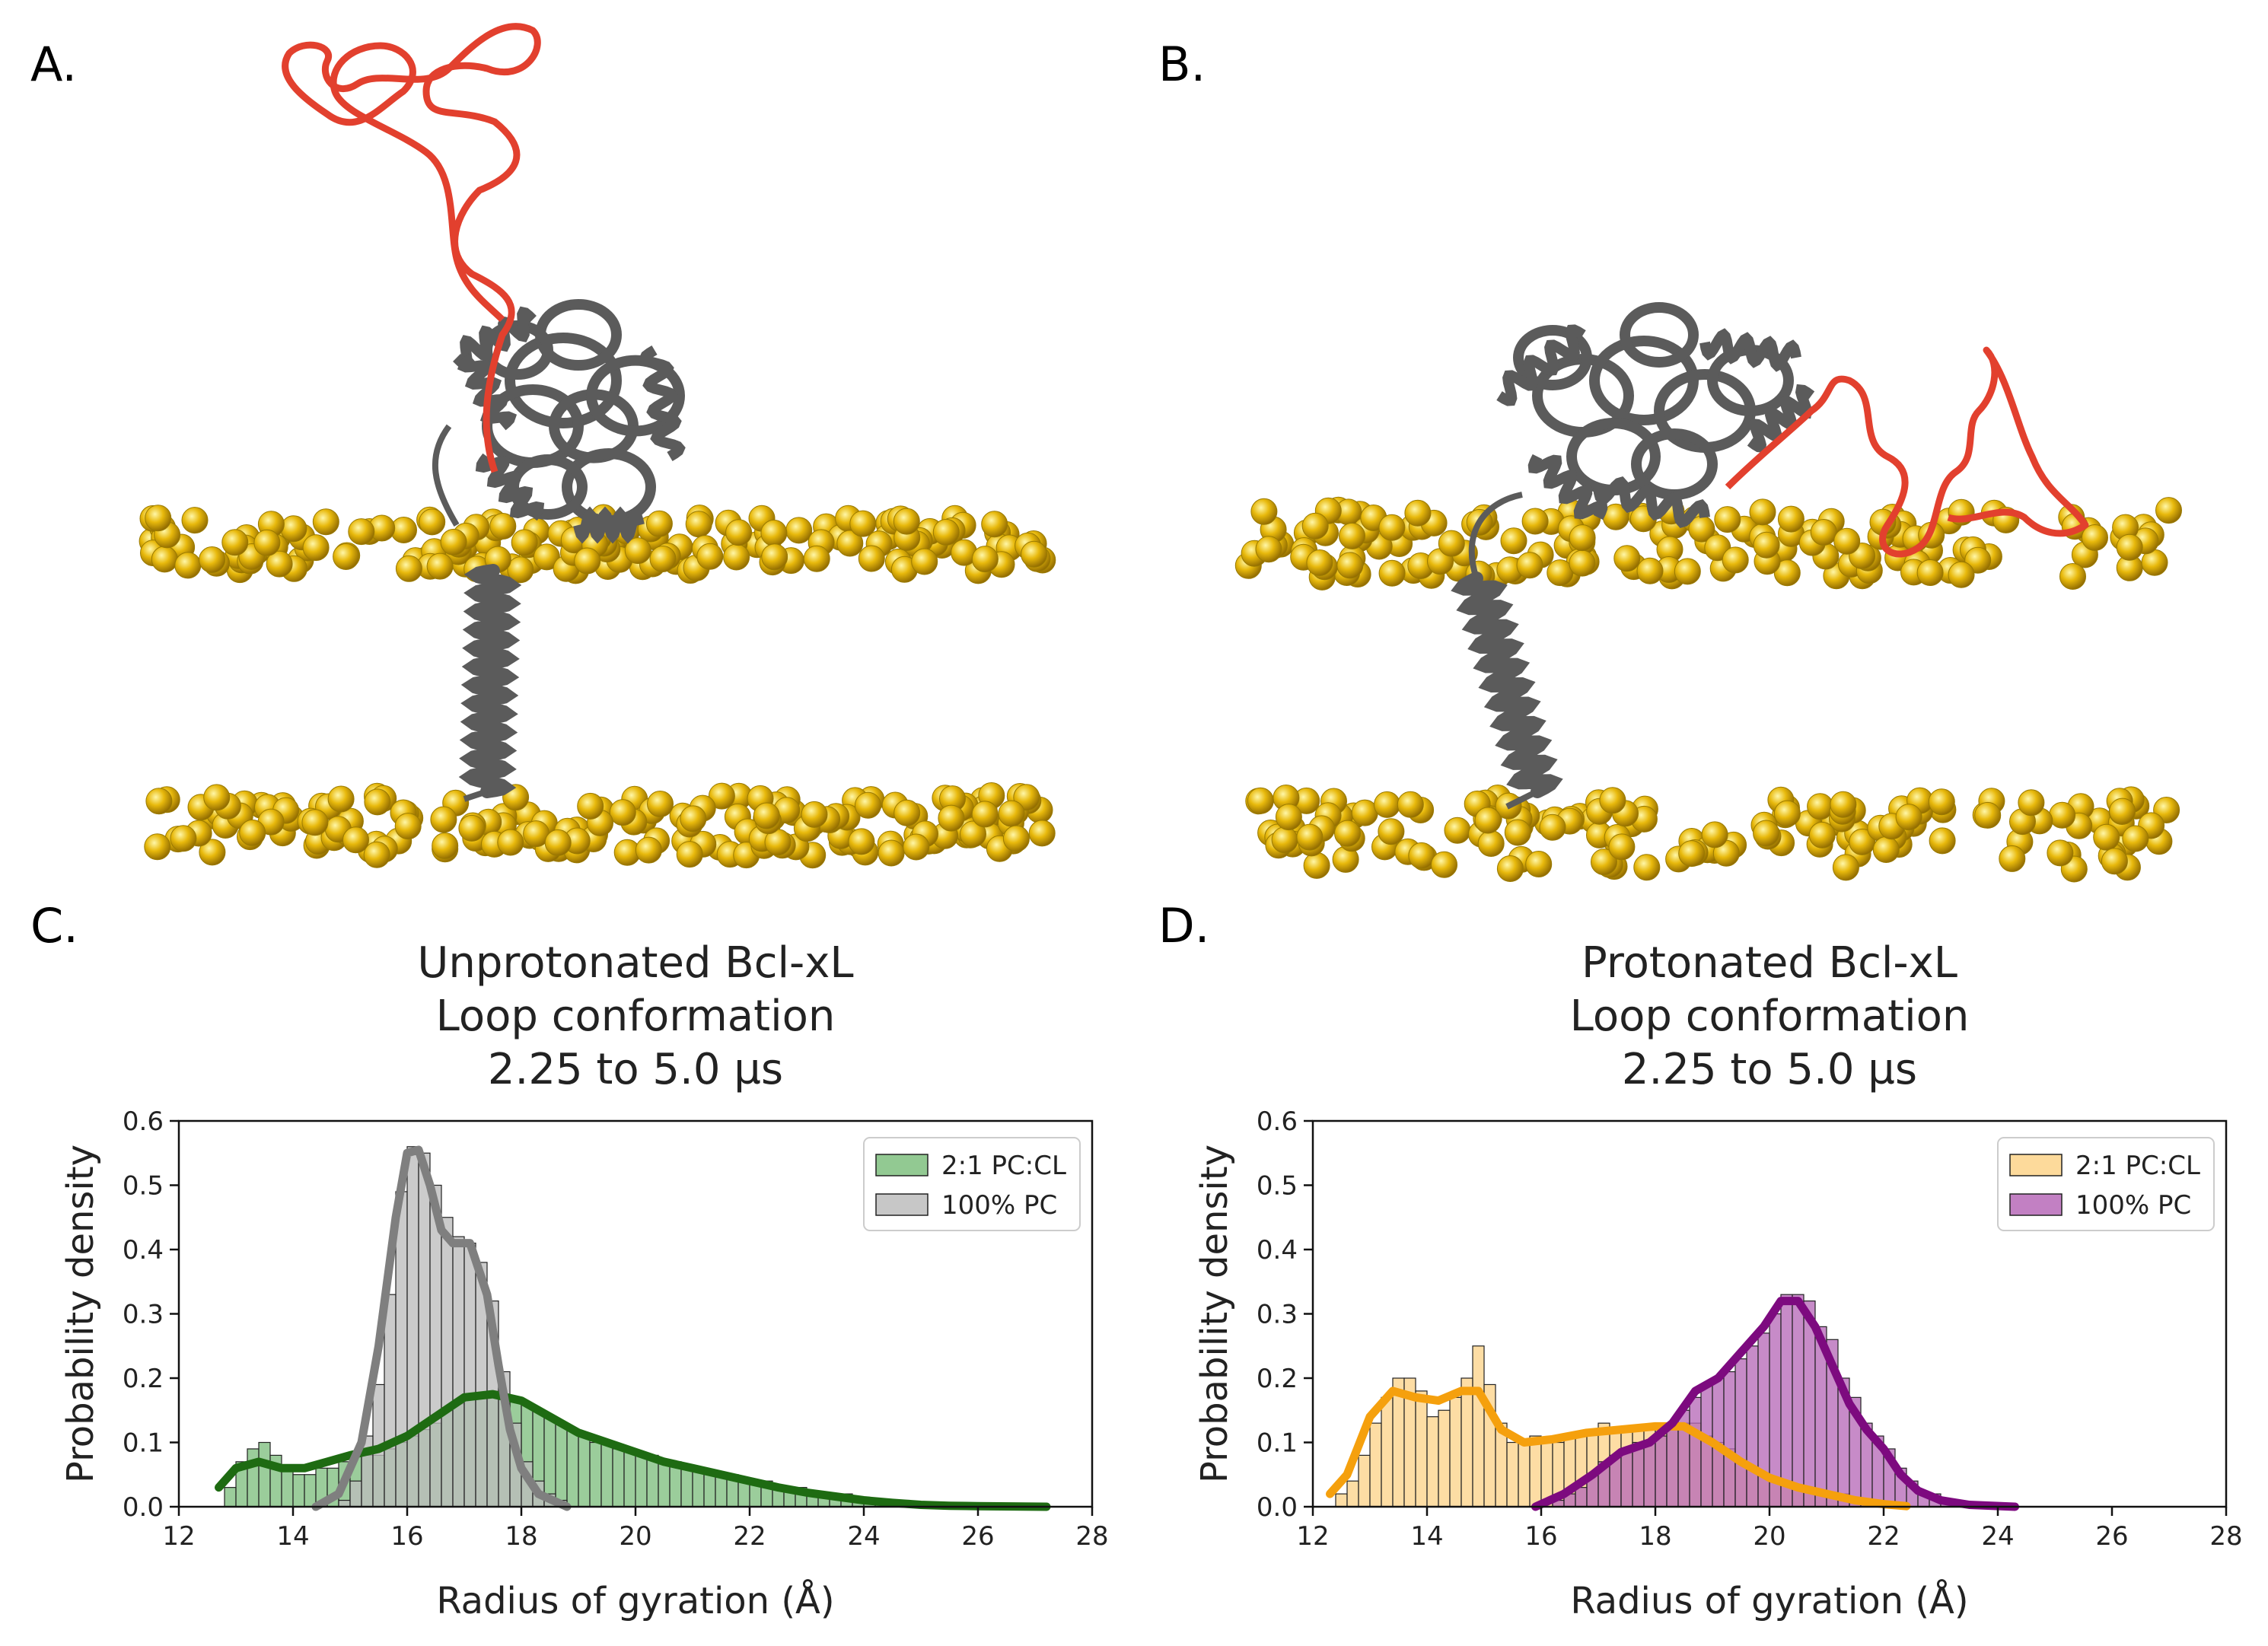  I want to click on legend-label: 100% PC, so click(2133, 1205).